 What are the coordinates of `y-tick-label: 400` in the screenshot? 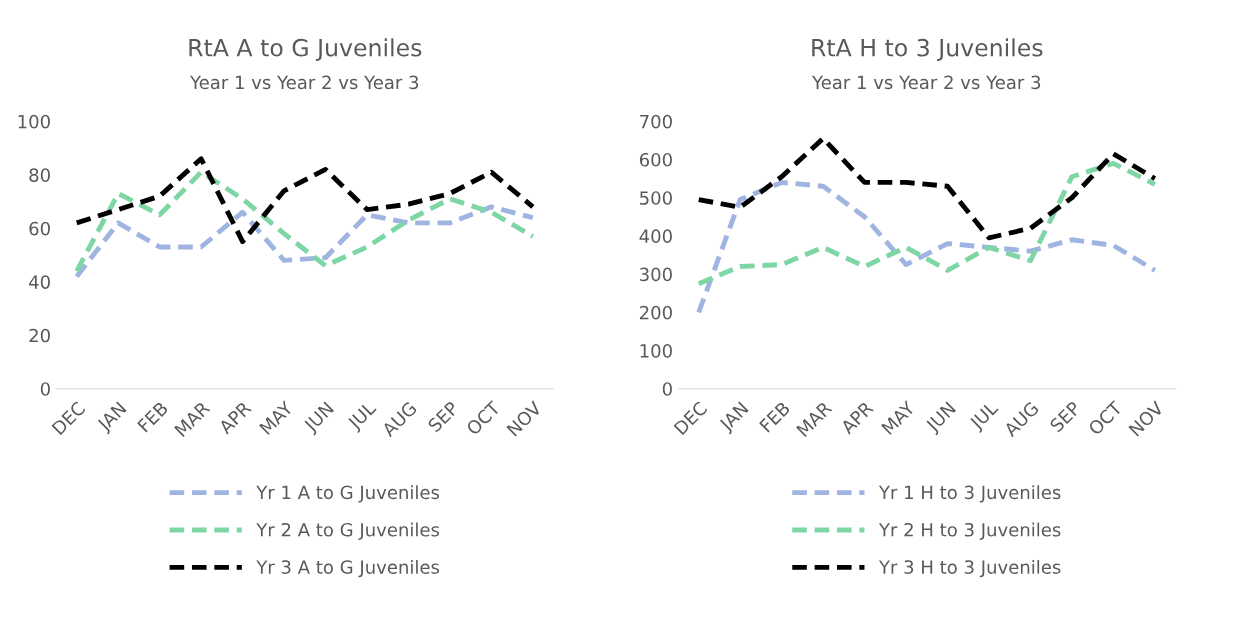 It's located at (655, 236).